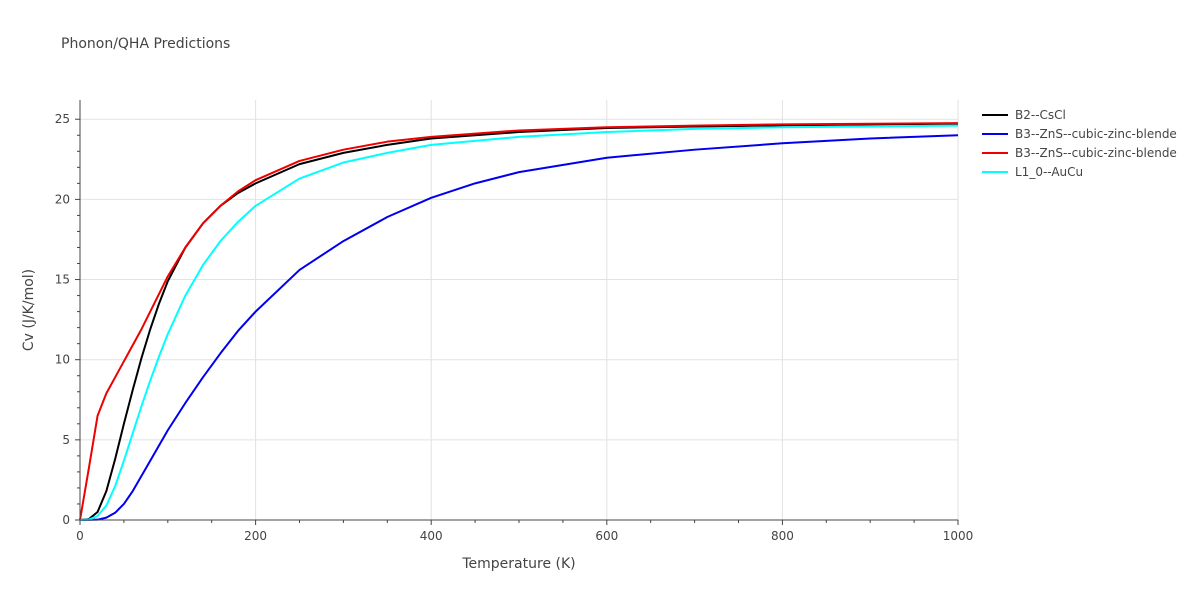 The height and width of the screenshot is (600, 1200). I want to click on legend-item: B2--CsCl, so click(1024, 115).